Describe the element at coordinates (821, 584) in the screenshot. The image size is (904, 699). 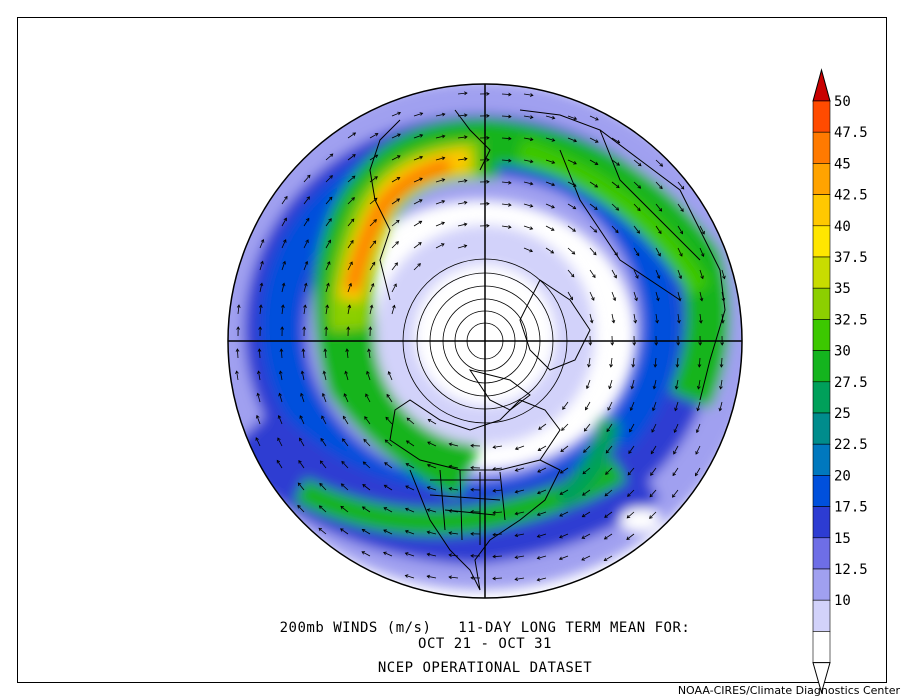
I see `colorbar-box` at that location.